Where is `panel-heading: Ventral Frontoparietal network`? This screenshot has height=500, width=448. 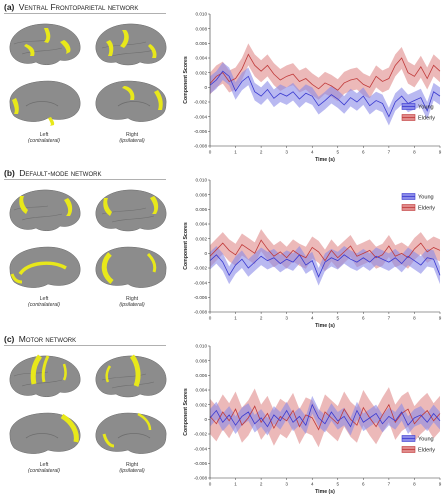
panel-heading: Ventral Frontoparietal network is located at coordinates (78, 7).